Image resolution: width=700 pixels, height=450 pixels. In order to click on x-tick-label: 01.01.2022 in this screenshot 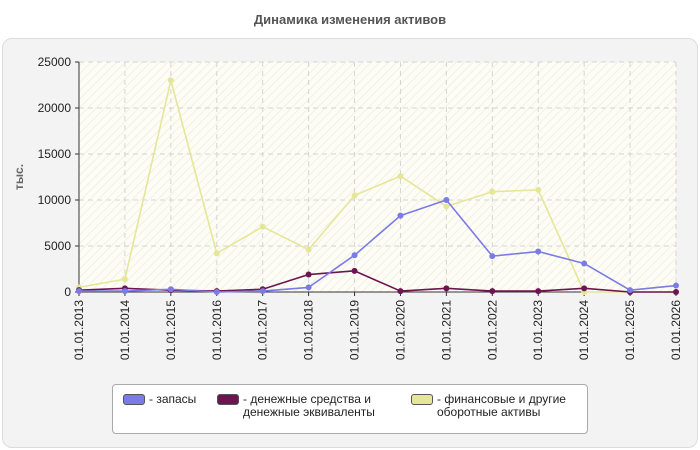, I will do `click(492, 330)`.